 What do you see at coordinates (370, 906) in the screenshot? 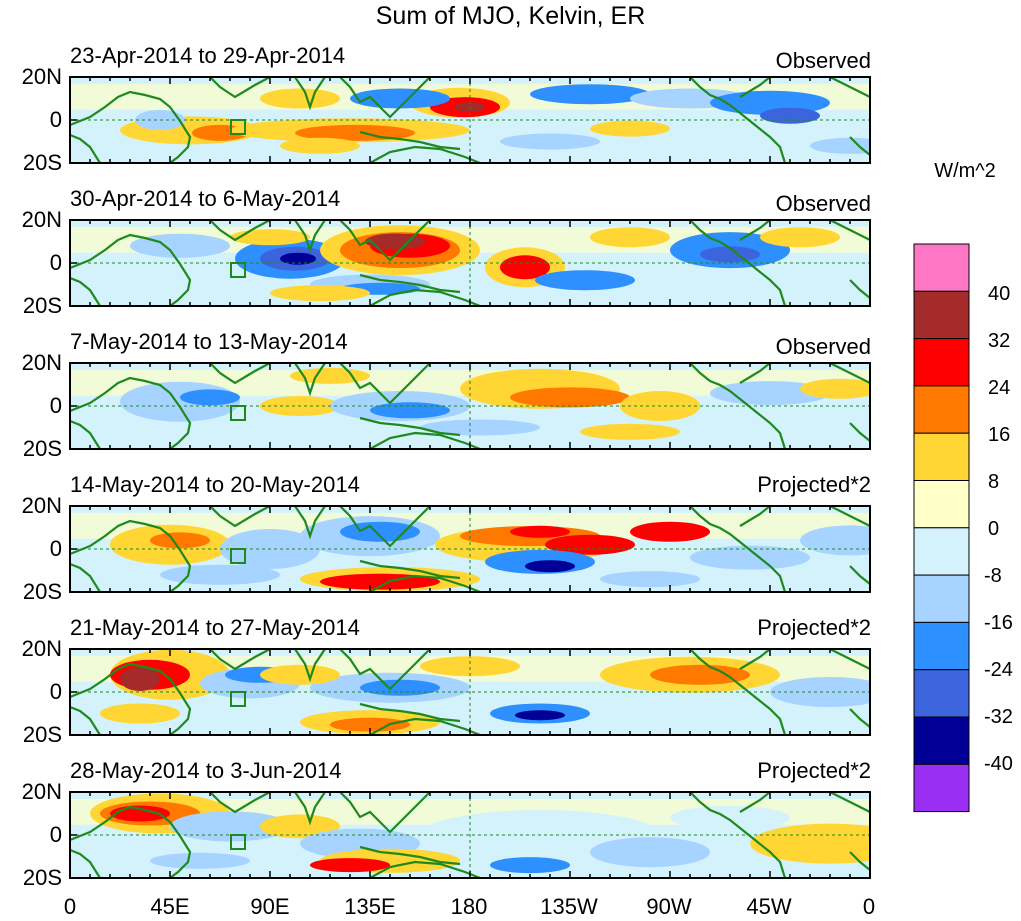
I see `lon-label-135e: 135E` at bounding box center [370, 906].